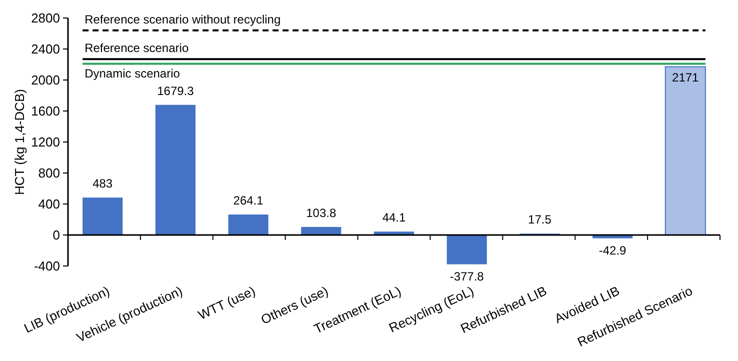  What do you see at coordinates (102, 183) in the screenshot?
I see `data-label: 483` at bounding box center [102, 183].